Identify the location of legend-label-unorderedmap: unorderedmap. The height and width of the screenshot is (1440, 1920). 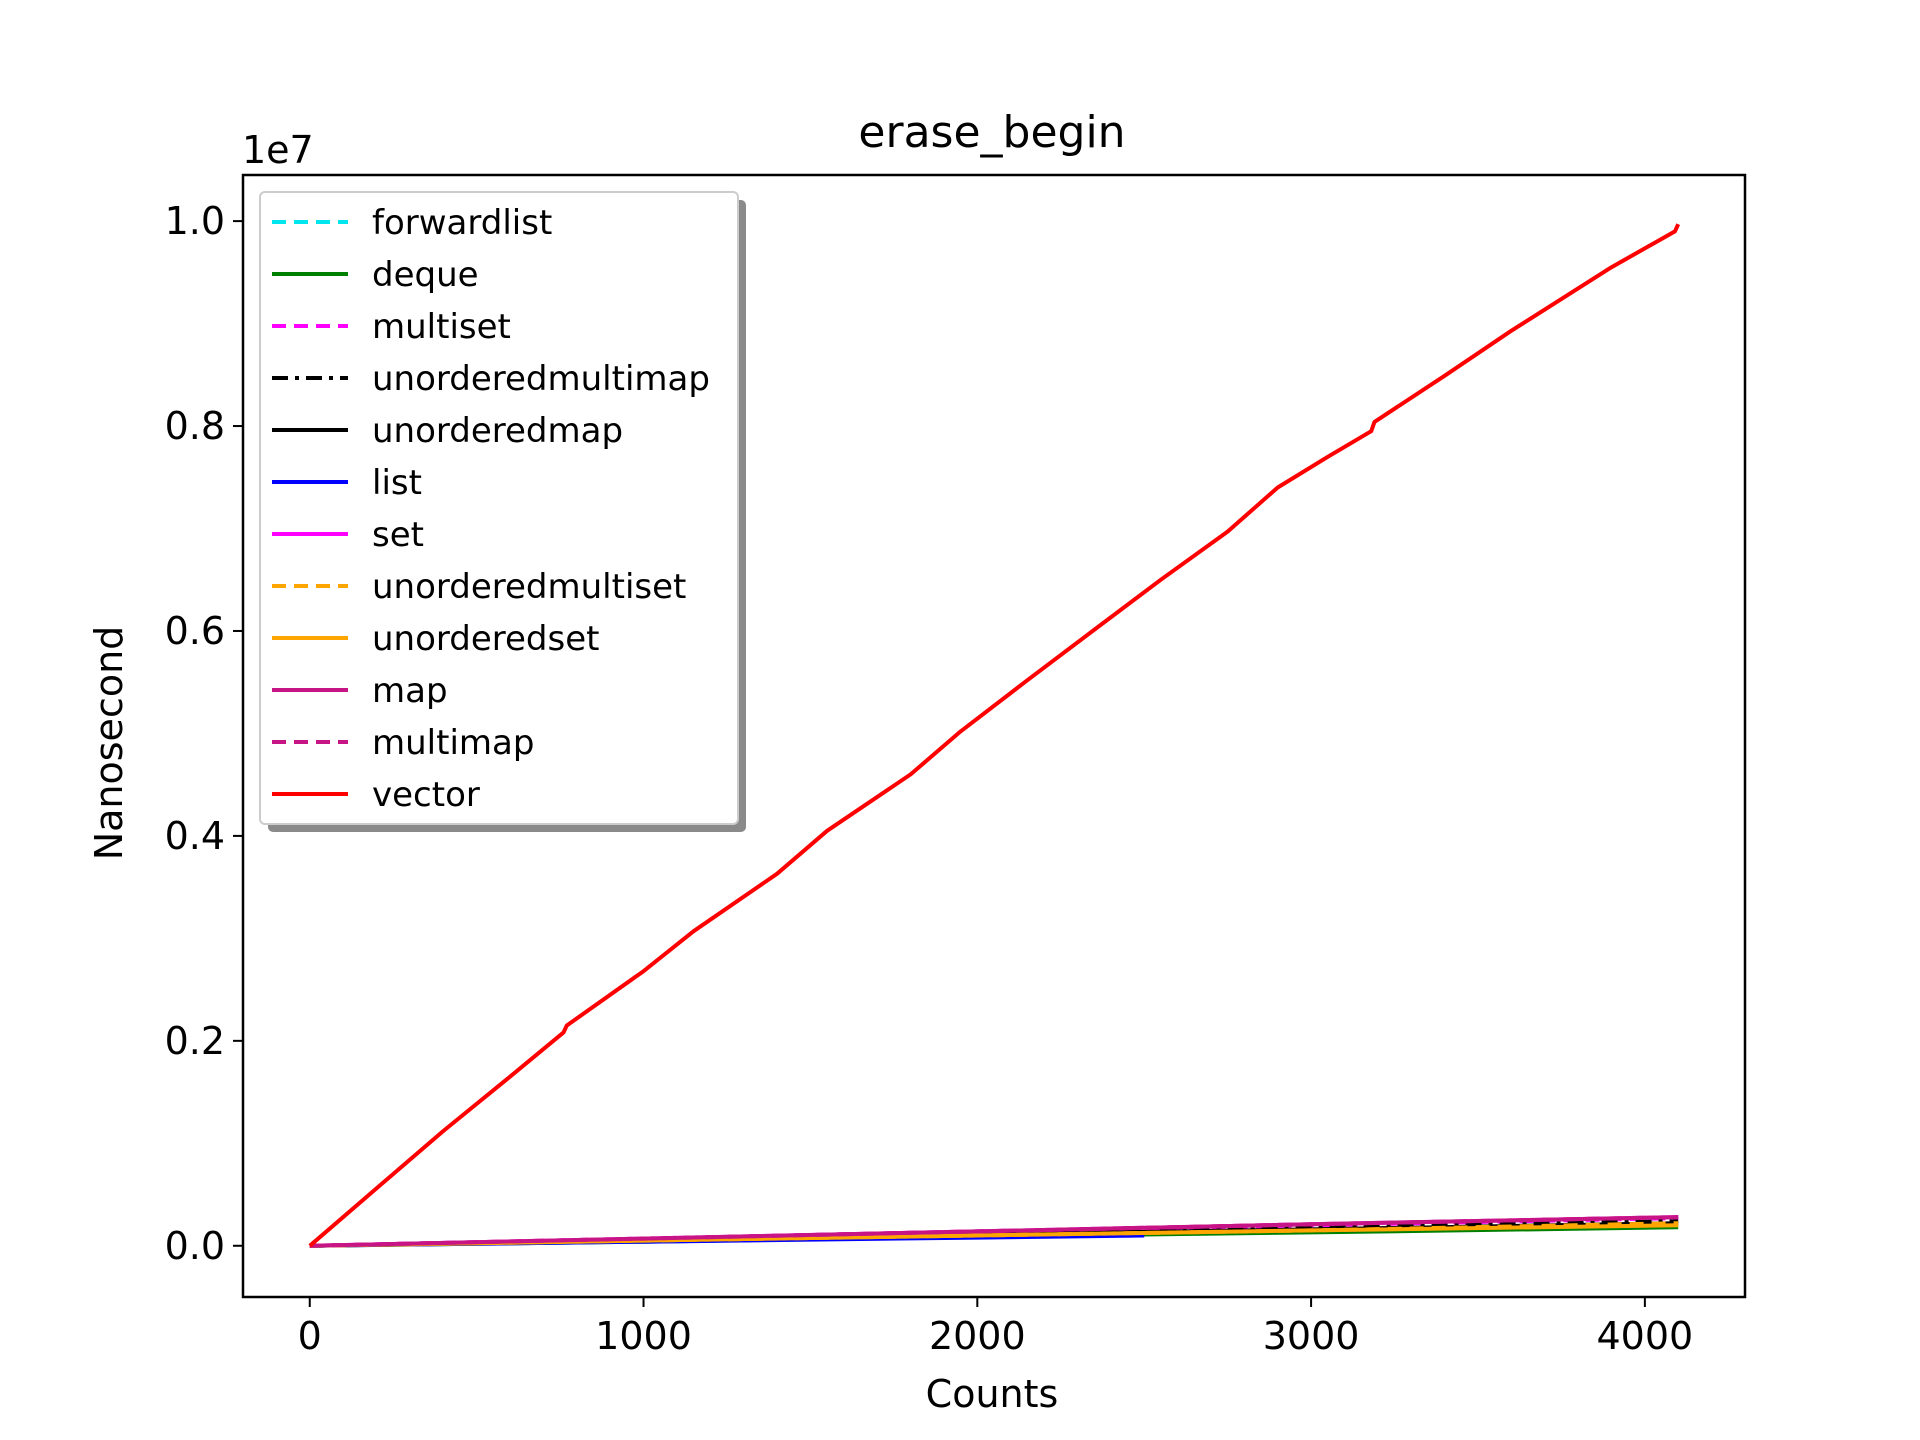
(497, 431).